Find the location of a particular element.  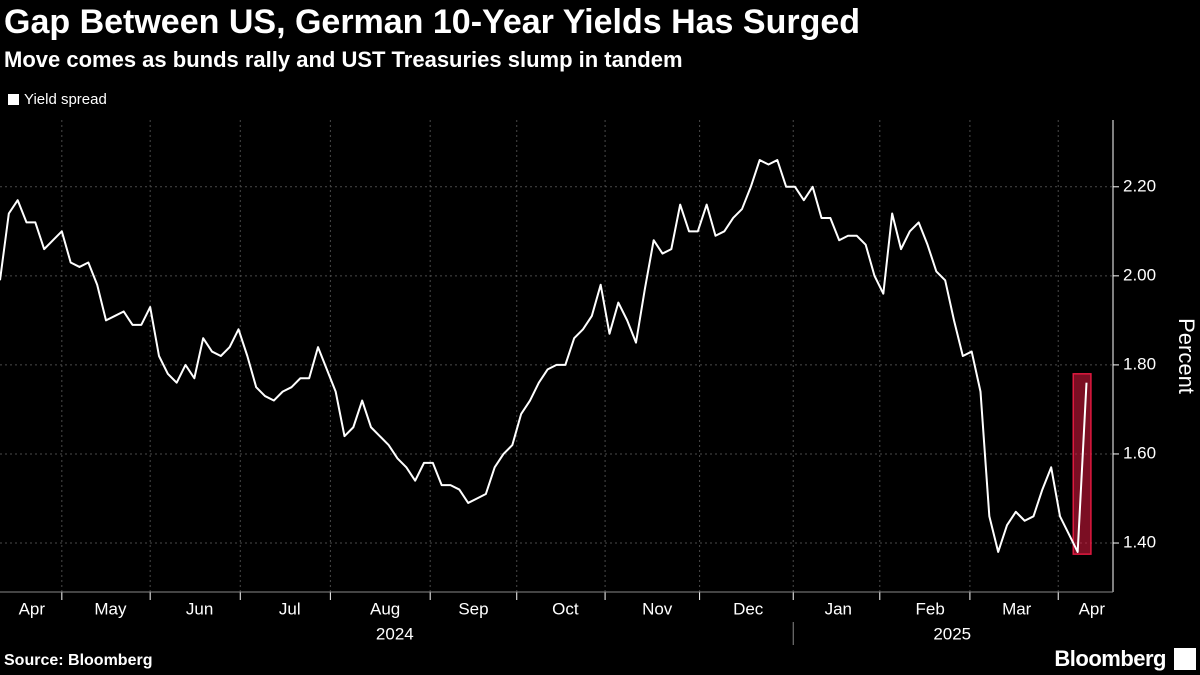

legend-label: Yield spread is located at coordinates (65, 99).